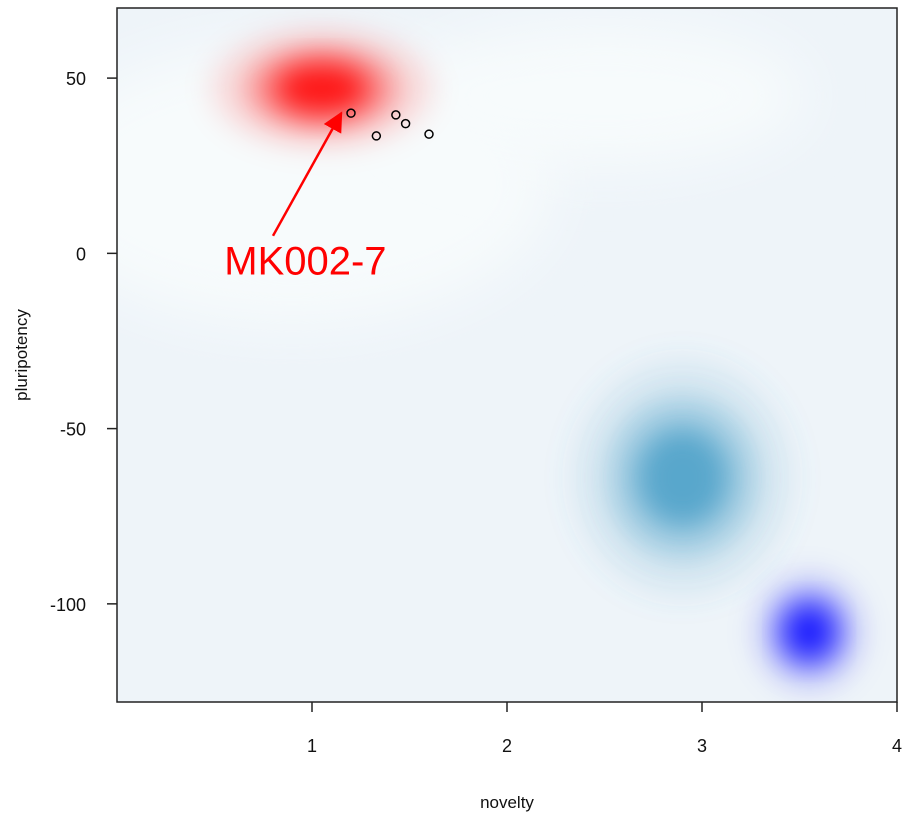 This screenshot has width=902, height=822. What do you see at coordinates (604, 729) in the screenshot?
I see `x-axis: 1 2 3 4` at bounding box center [604, 729].